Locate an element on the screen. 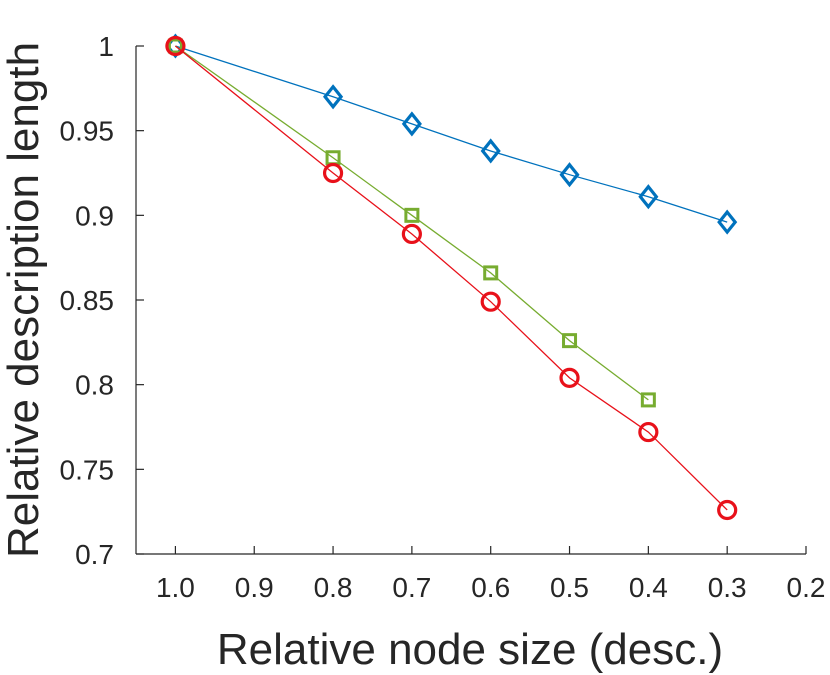 The image size is (830, 675). y-tick-label: 0.85 is located at coordinates (87, 300).